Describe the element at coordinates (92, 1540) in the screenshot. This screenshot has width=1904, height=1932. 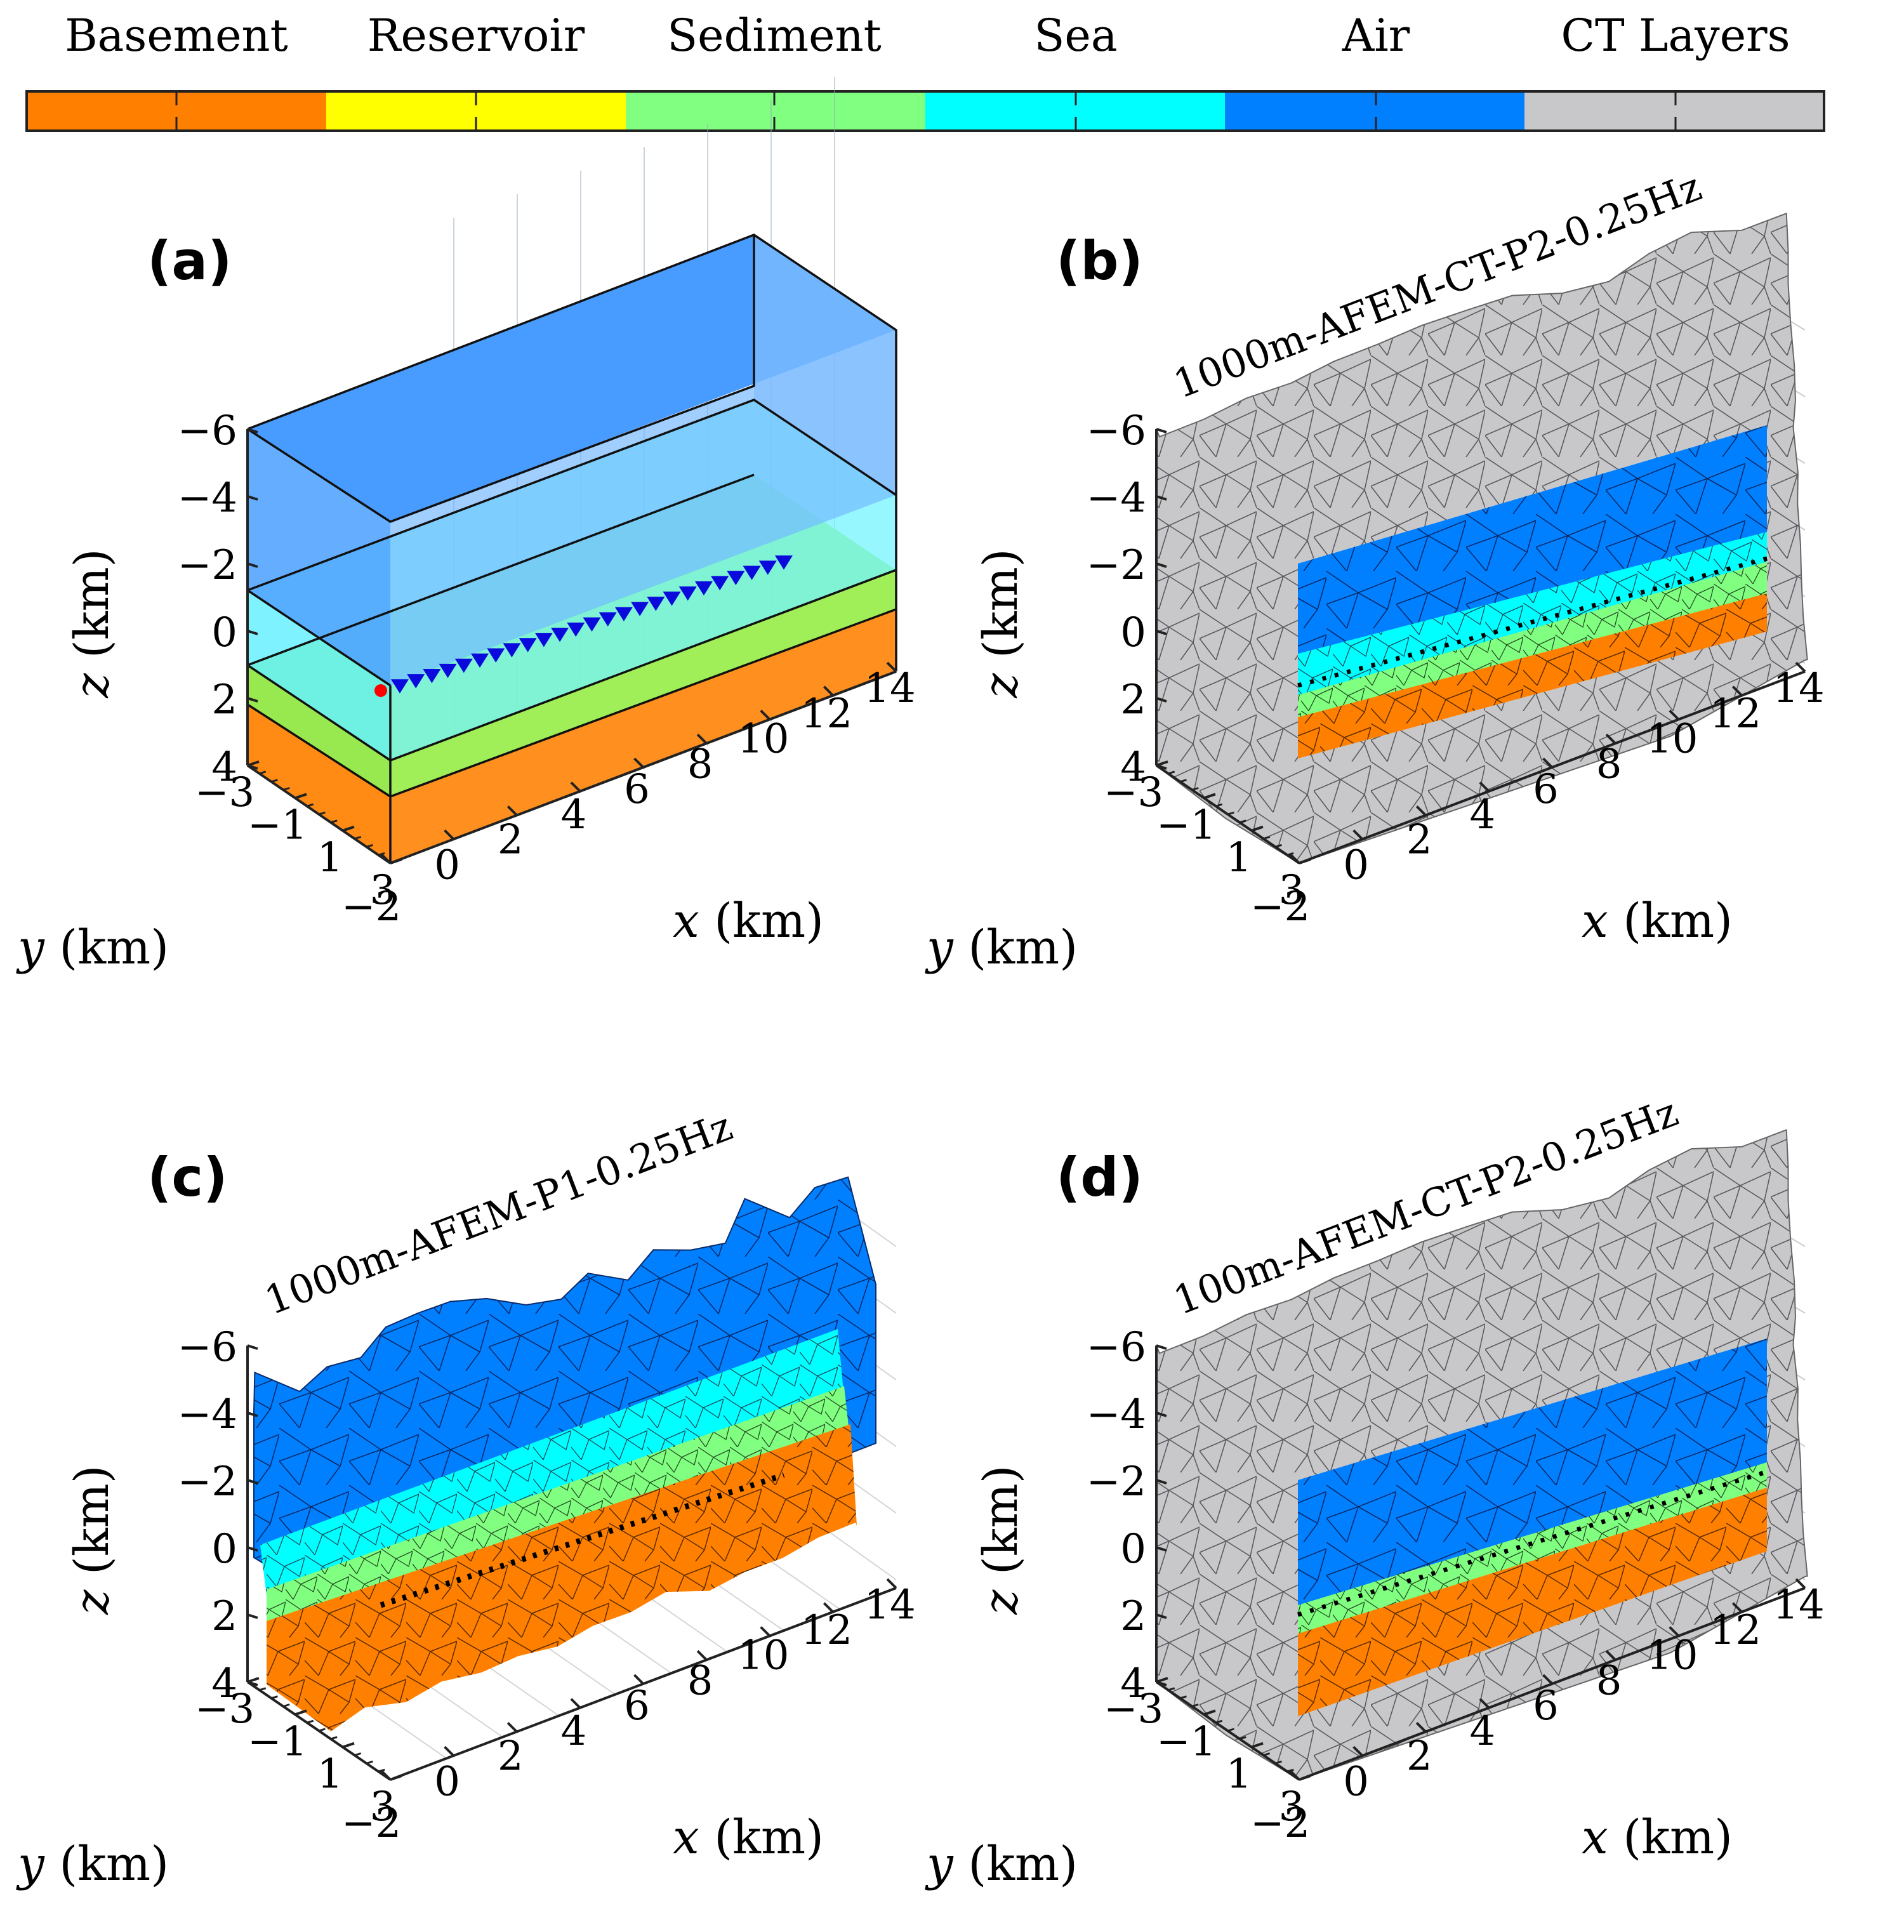
I see `z-axis-label: z (km)` at that location.